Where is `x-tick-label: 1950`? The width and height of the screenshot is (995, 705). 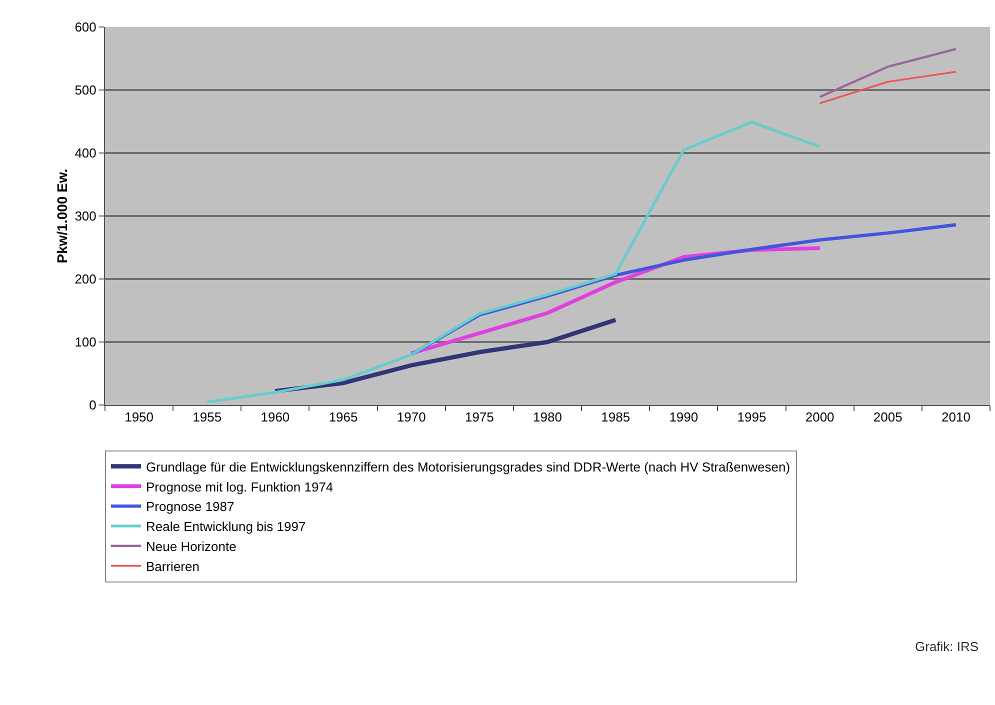
x-tick-label: 1950 is located at coordinates (139, 417).